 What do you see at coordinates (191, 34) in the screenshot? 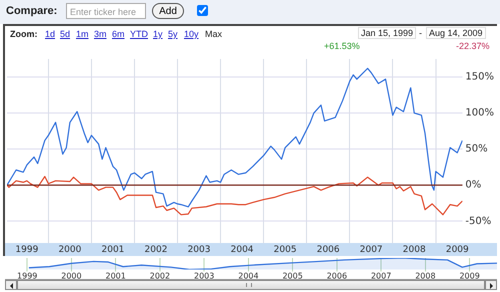
I see `text: 10y` at bounding box center [191, 34].